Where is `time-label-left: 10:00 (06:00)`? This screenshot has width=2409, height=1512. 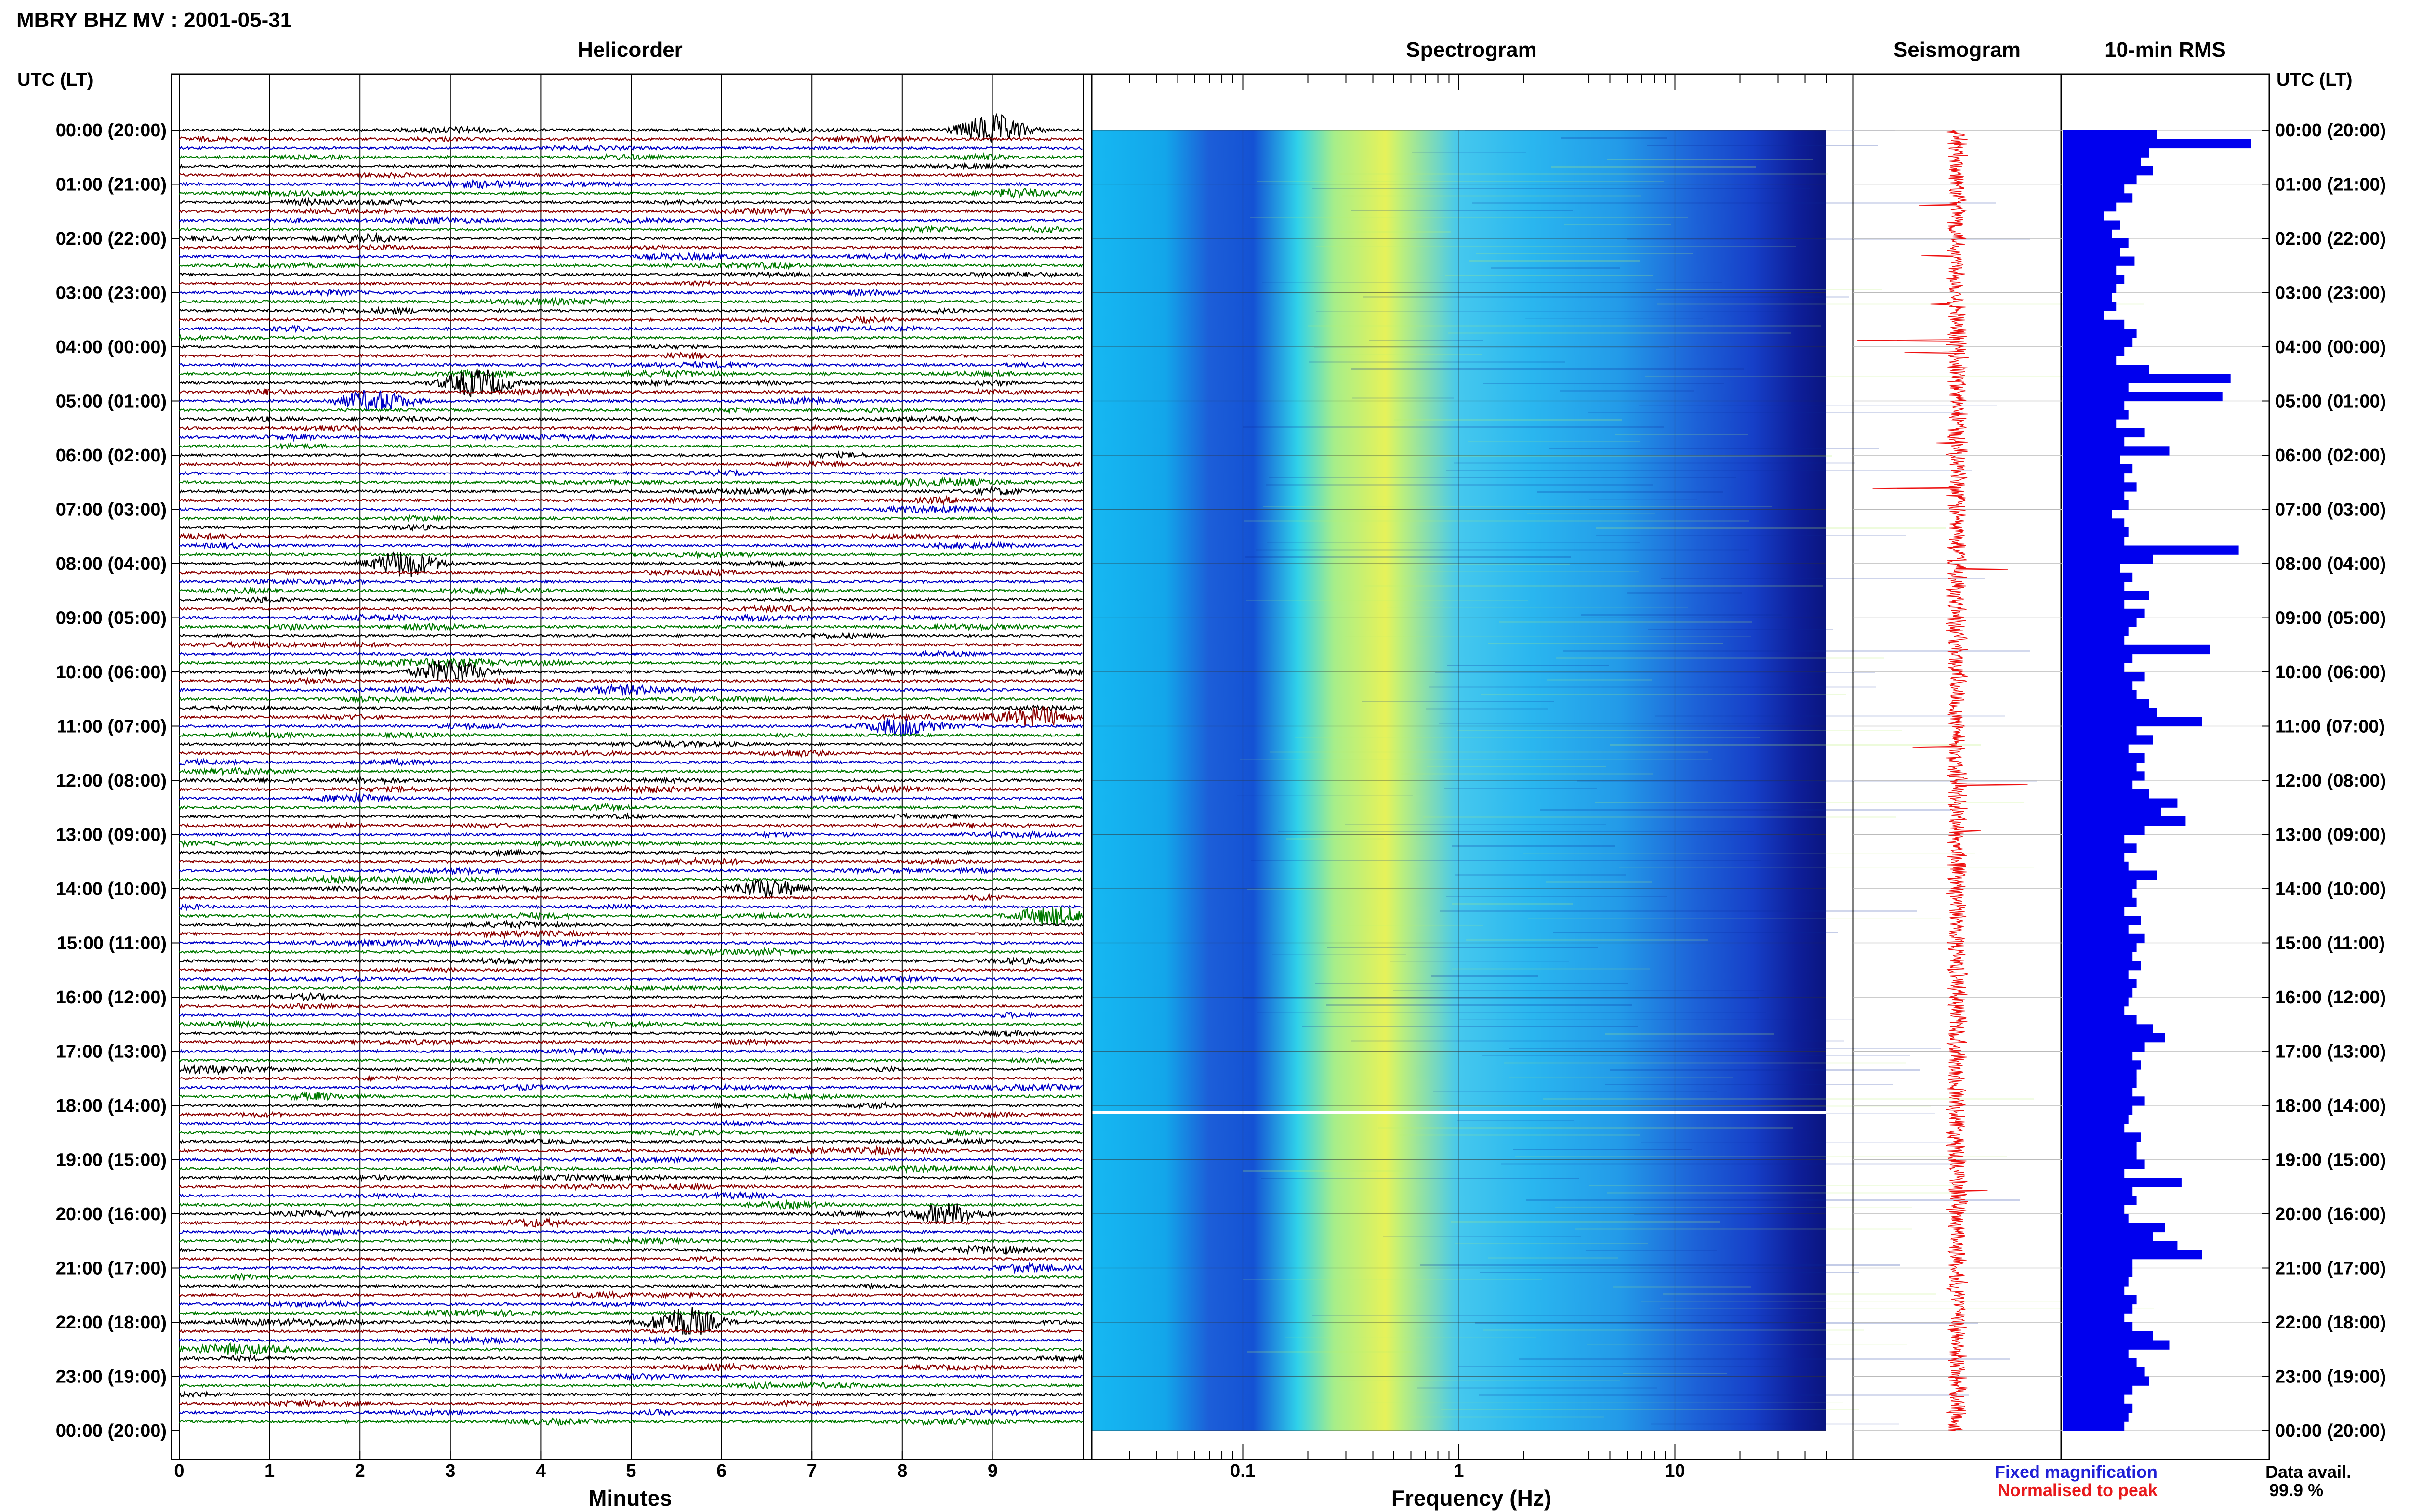 time-label-left: 10:00 (06:00) is located at coordinates (111, 672).